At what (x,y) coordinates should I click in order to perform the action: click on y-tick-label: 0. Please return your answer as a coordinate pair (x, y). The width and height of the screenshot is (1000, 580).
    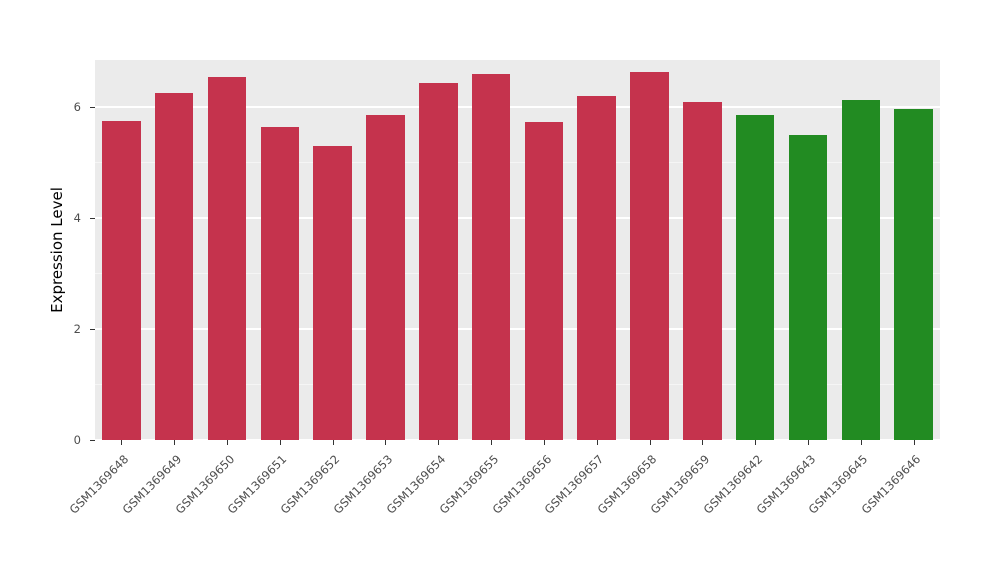
    Looking at the image, I should click on (77, 440).